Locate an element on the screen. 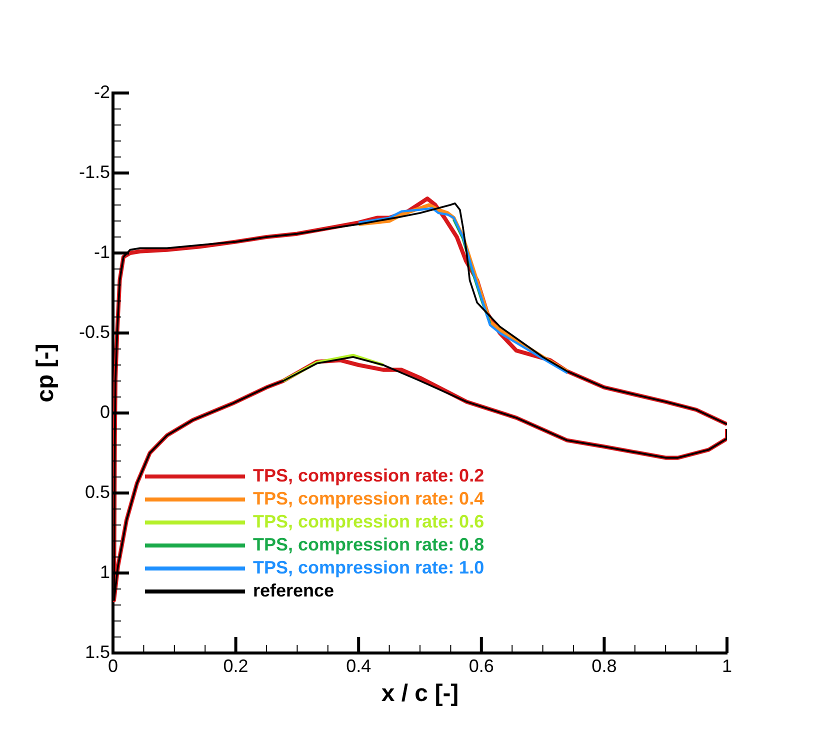 The width and height of the screenshot is (813, 729). y-tick-label: 0 is located at coordinates (105, 412).